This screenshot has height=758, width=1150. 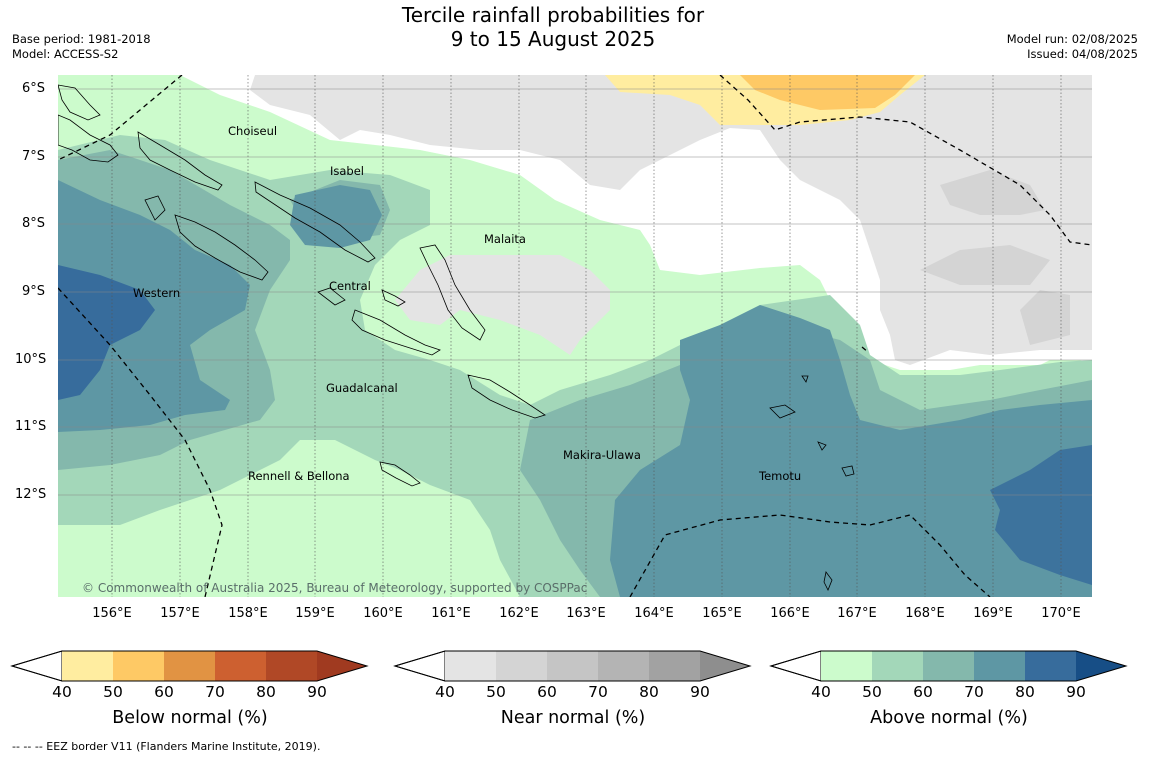 I want to click on island-bougainville, so click(x=88, y=138).